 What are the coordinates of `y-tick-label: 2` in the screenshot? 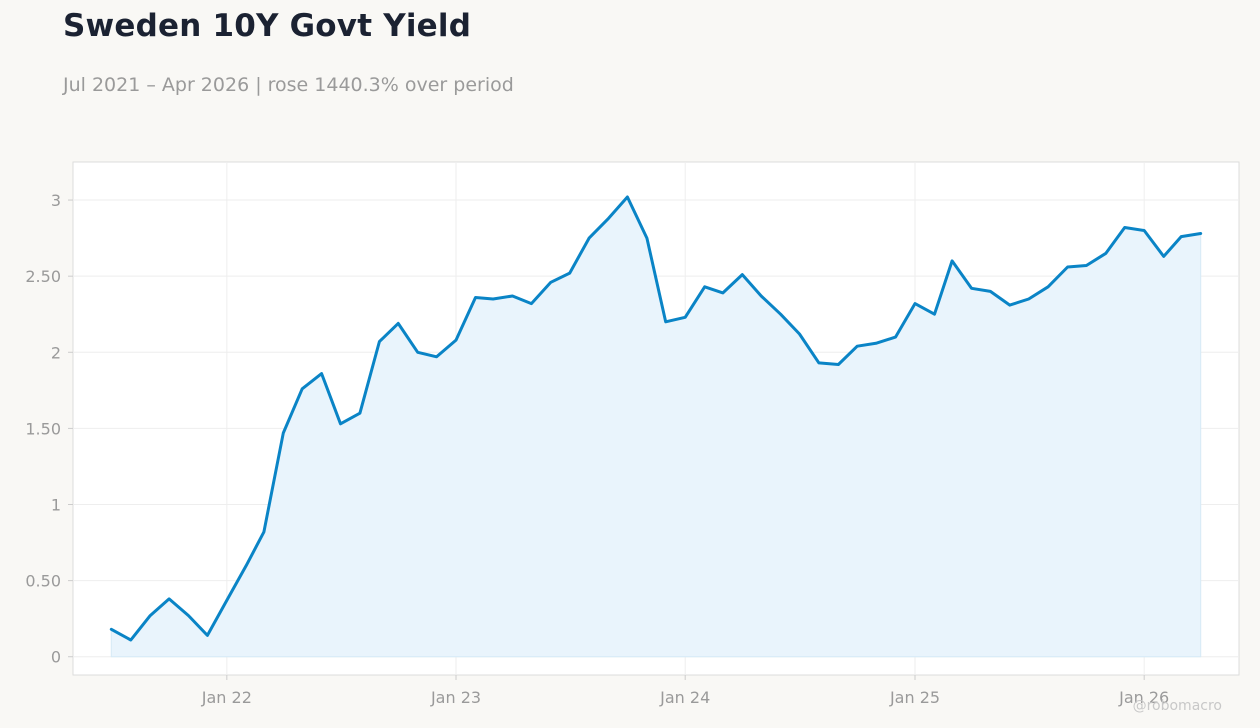 It's located at (56, 352).